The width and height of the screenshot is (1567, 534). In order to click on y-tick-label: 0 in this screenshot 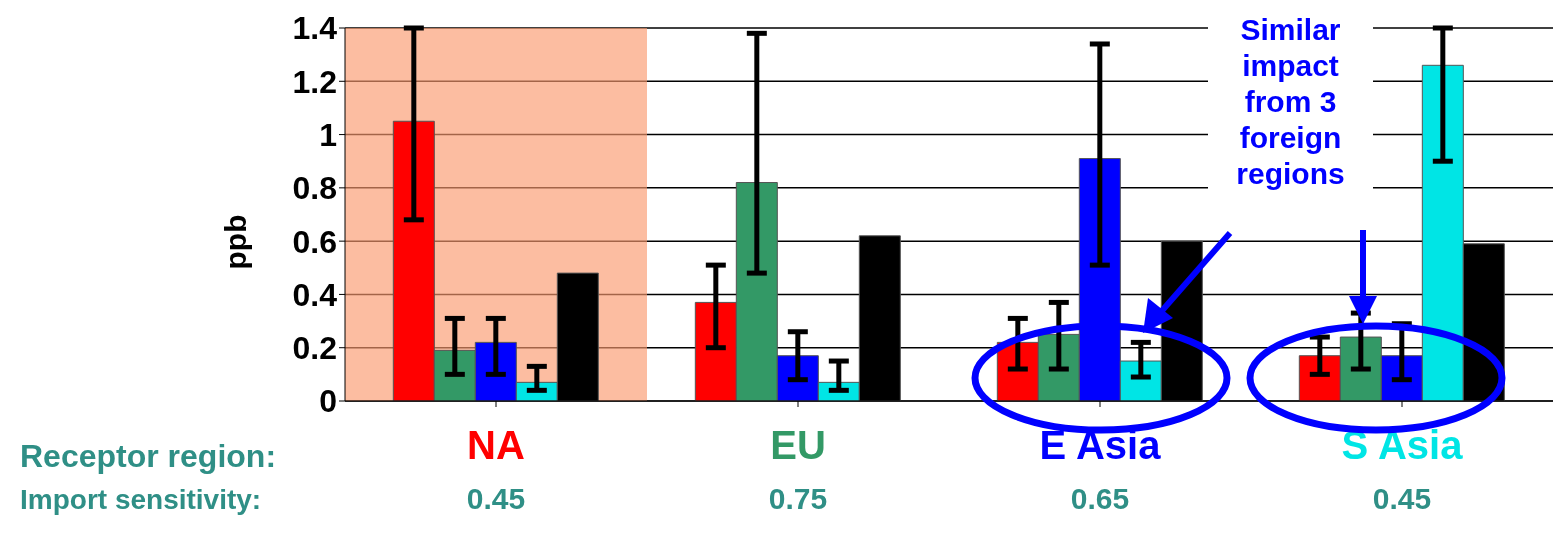, I will do `click(328, 401)`.